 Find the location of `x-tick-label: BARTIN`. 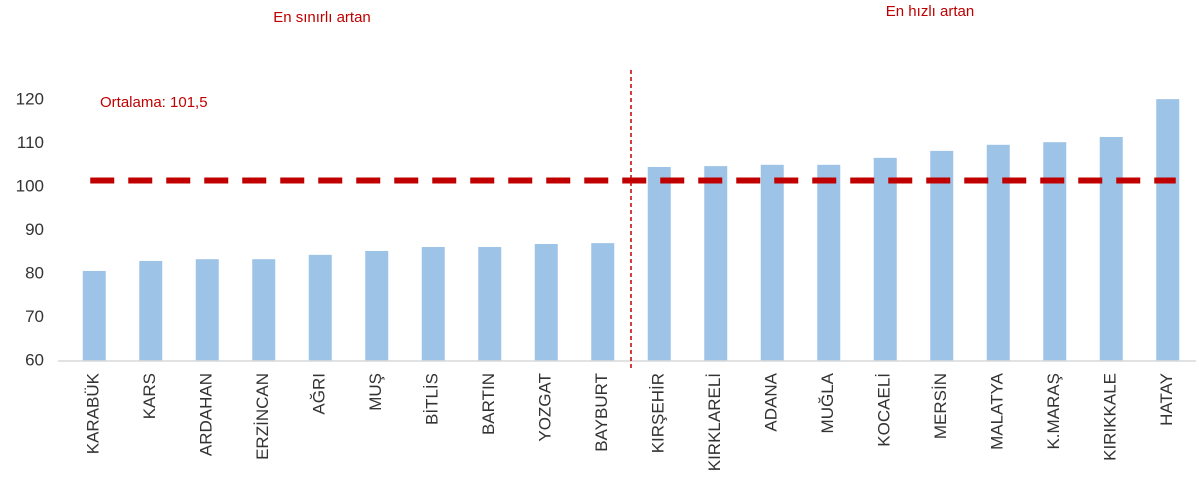

x-tick-label: BARTIN is located at coordinates (488, 404).